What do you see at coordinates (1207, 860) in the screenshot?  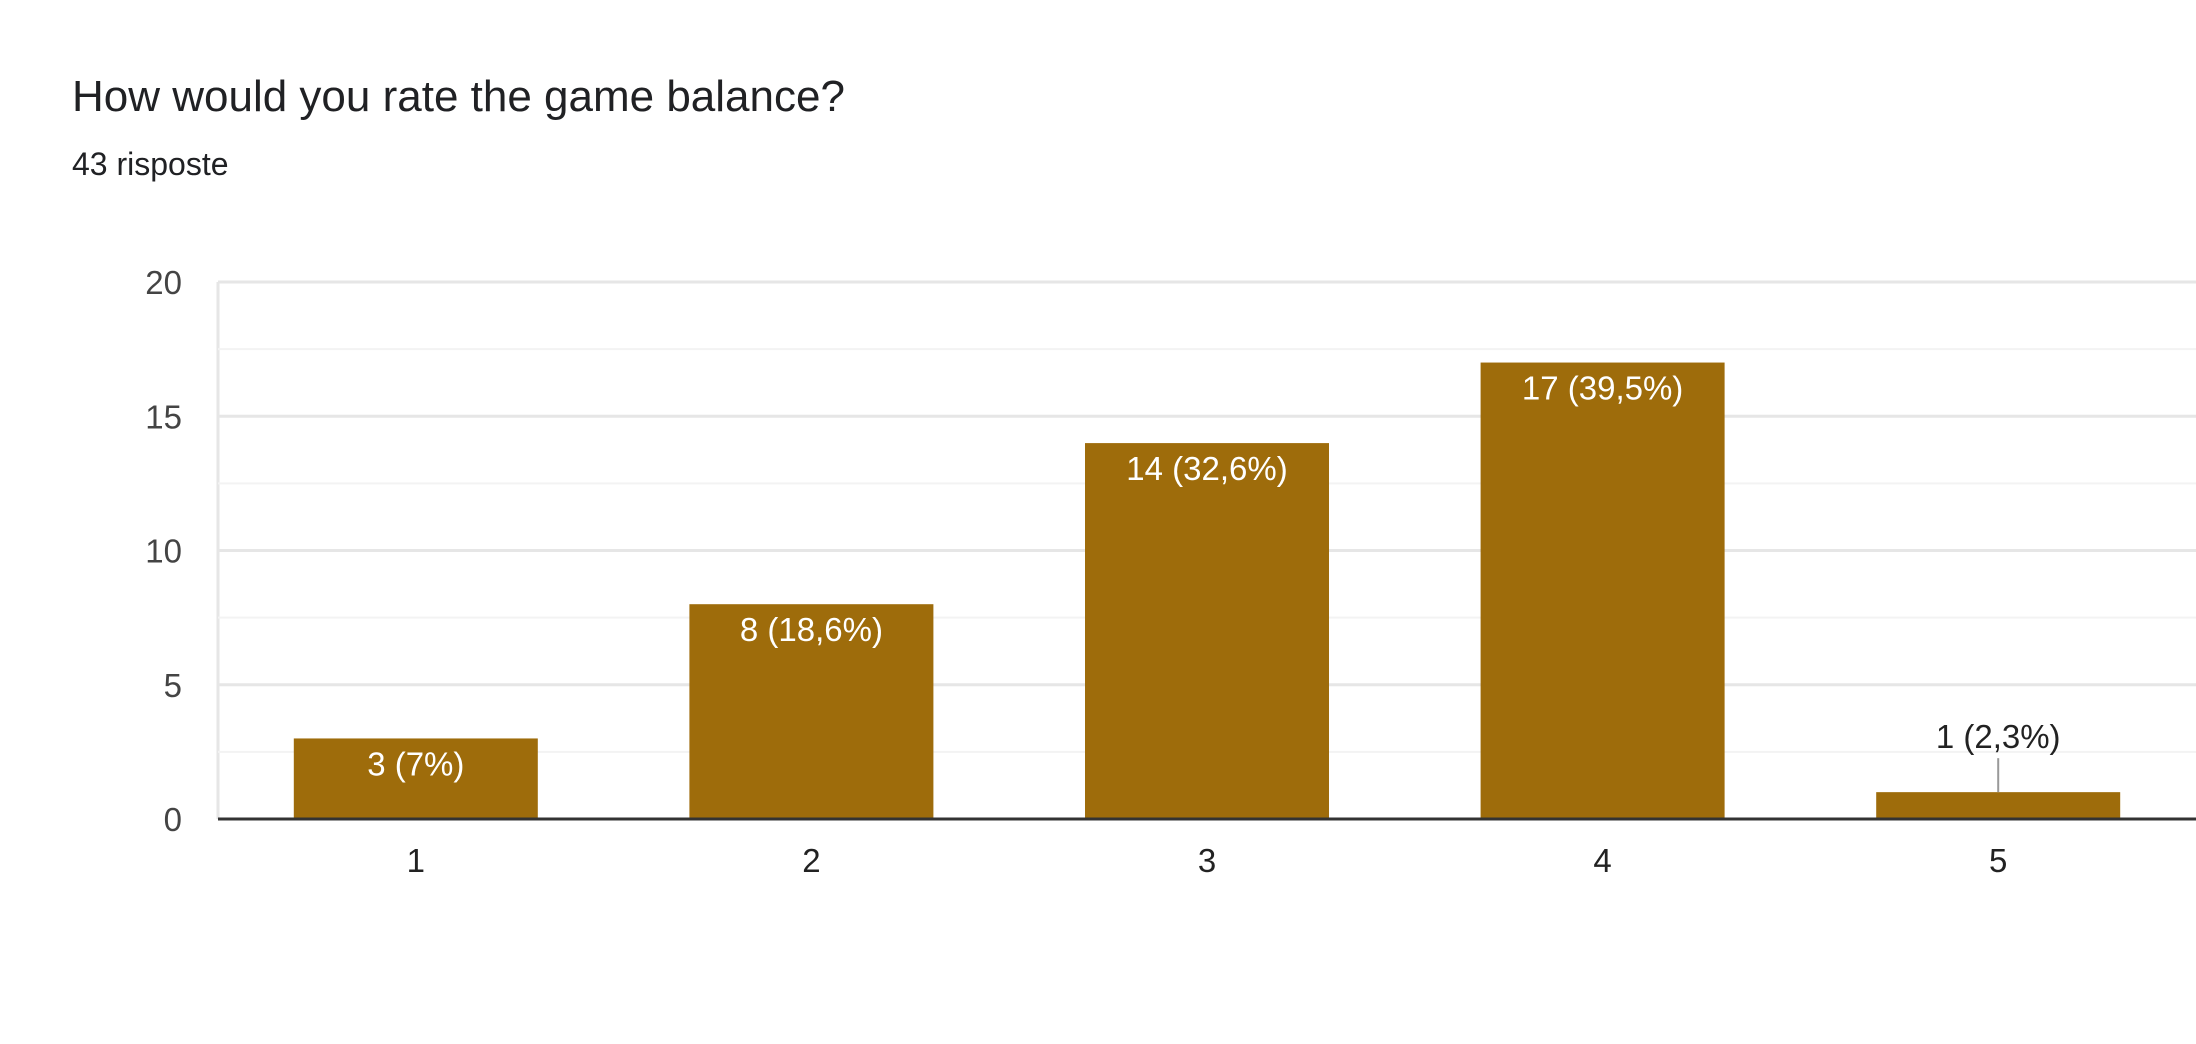 I see `x-tick-label: 3` at bounding box center [1207, 860].